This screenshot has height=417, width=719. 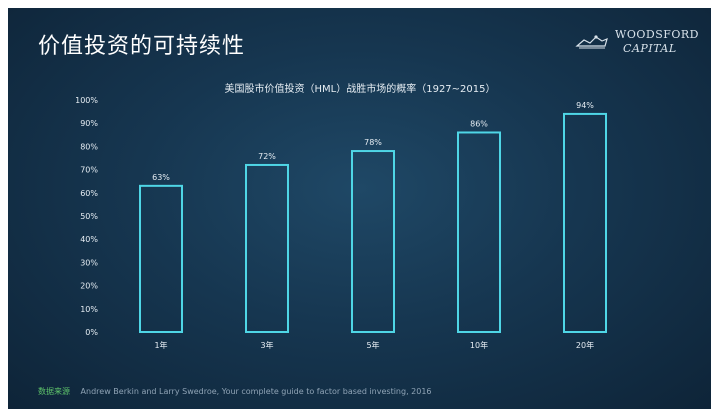 I want to click on x-tick-label: 3年, so click(x=266, y=345).